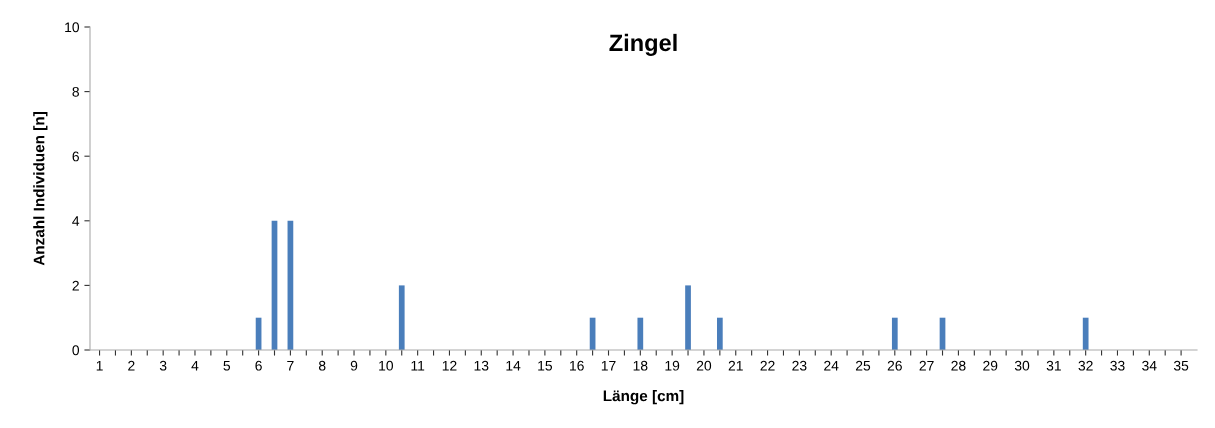 This screenshot has width=1215, height=428. Describe the element at coordinates (831, 365) in the screenshot. I see `x-tick-label: 24` at that location.